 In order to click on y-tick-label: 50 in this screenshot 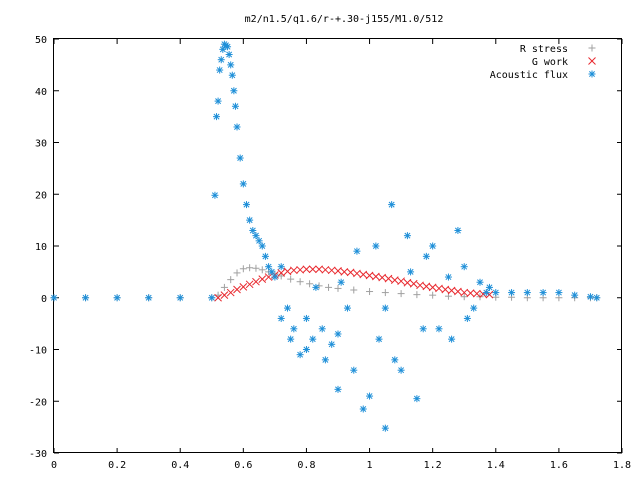, I will do `click(41, 40)`.